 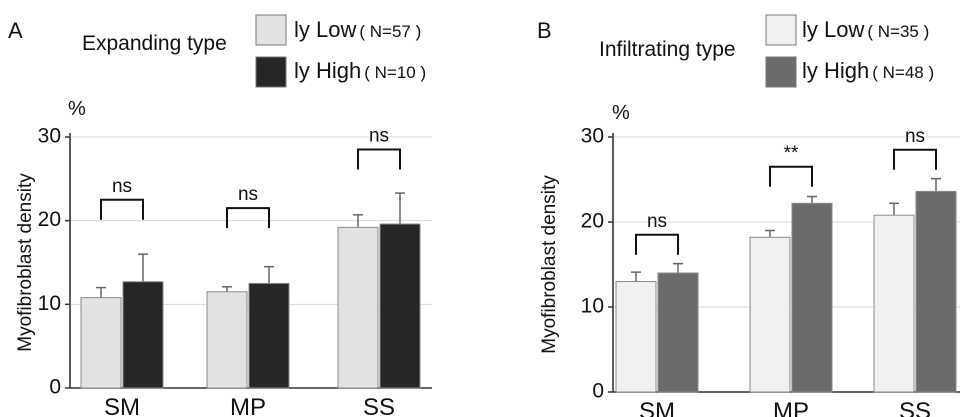 What do you see at coordinates (154, 43) in the screenshot?
I see `legend-group-title: Expanding type` at bounding box center [154, 43].